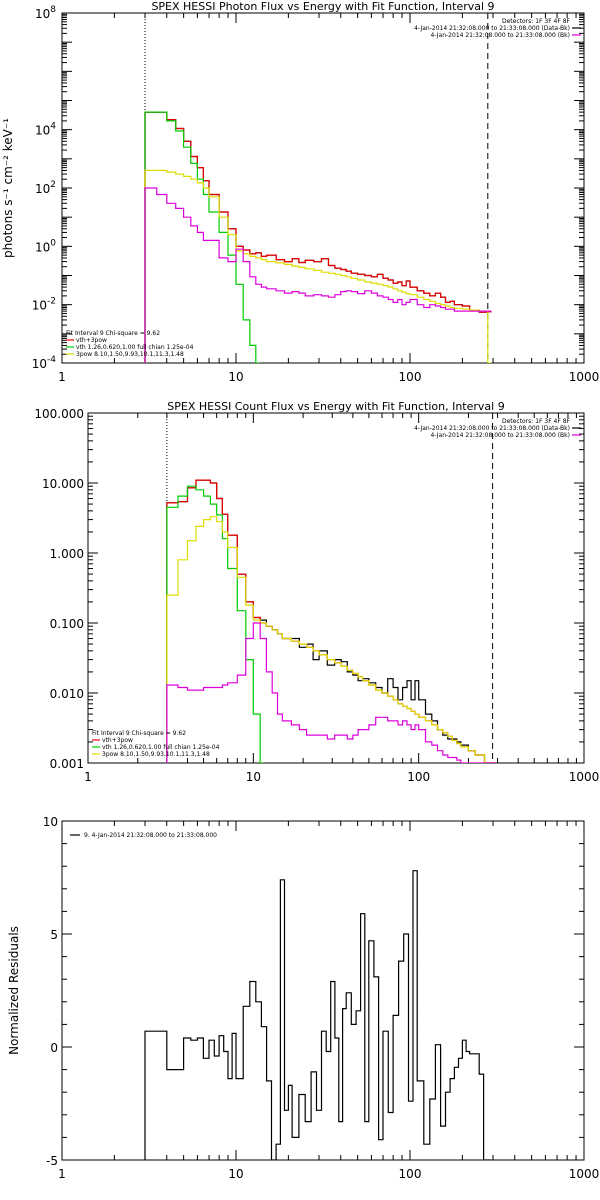  I want to click on y-tick-label: 10, so click(50, 822).